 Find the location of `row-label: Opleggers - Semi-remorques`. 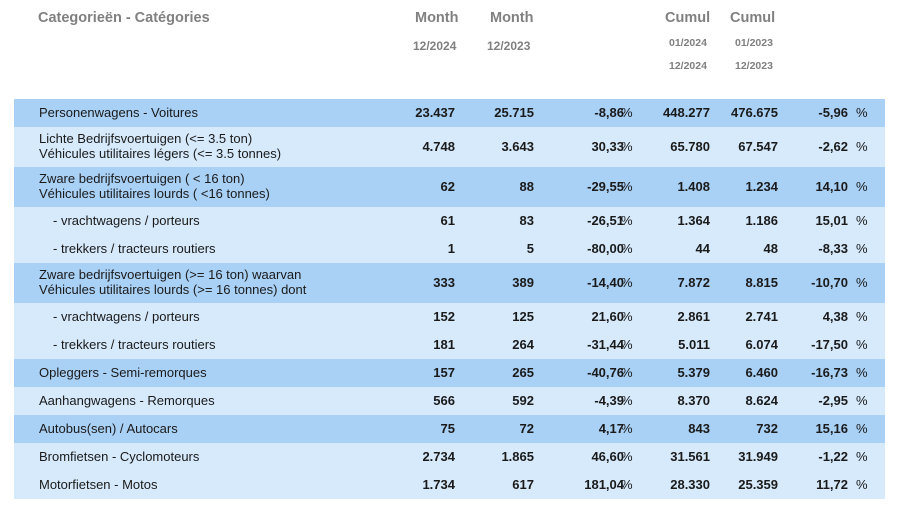

row-label: Opleggers - Semi-remorques is located at coordinates (123, 372).